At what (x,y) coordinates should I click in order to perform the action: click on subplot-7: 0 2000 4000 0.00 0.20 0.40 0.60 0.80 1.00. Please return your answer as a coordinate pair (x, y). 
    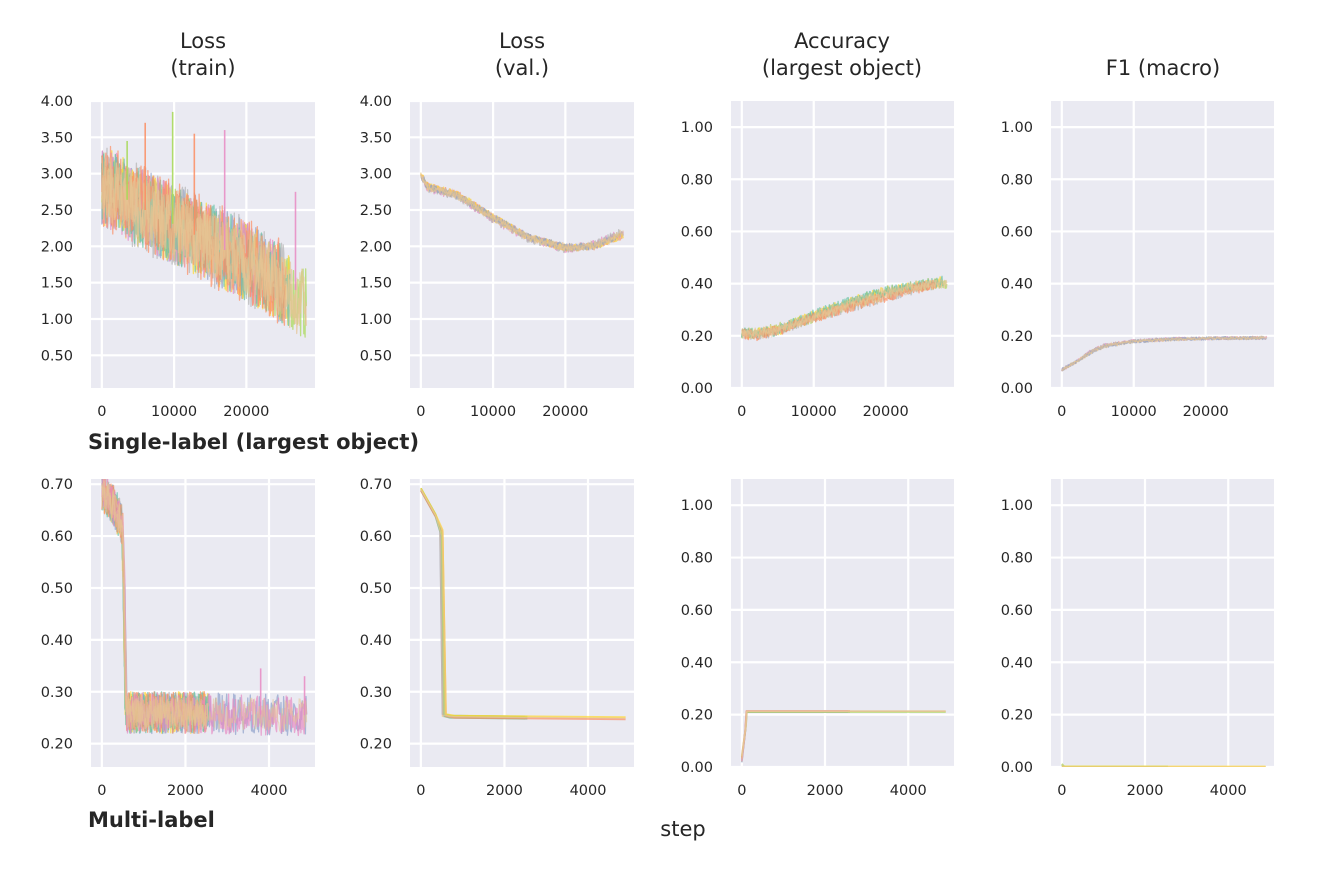
    Looking at the image, I should click on (817, 639).